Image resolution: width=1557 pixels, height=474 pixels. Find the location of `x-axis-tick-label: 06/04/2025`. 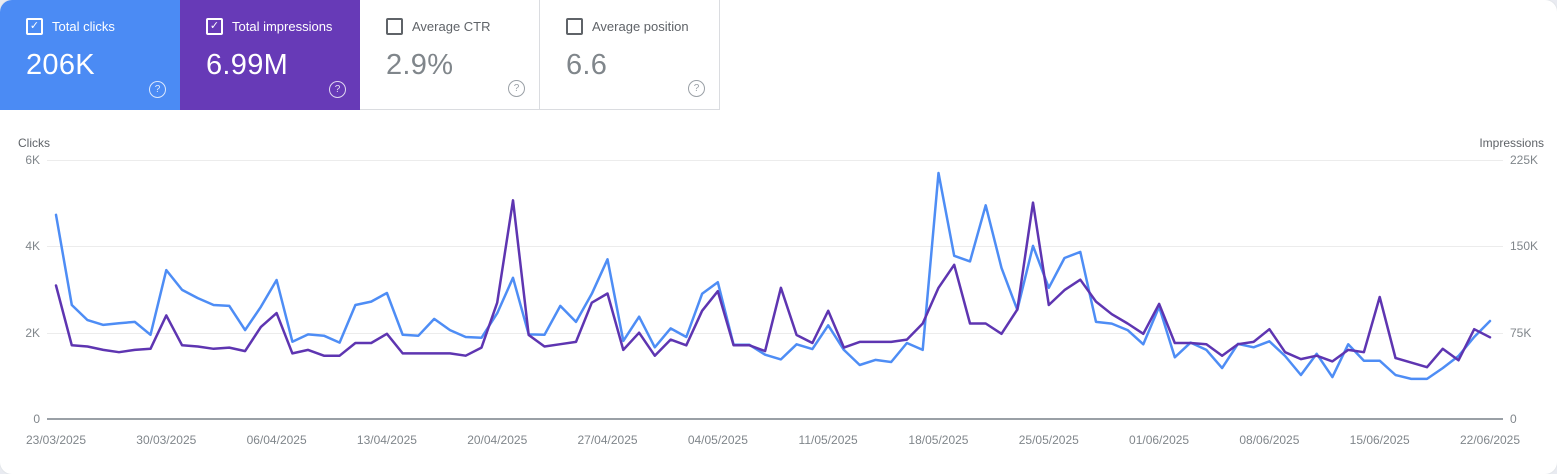

x-axis-tick-label: 06/04/2025 is located at coordinates (276, 440).